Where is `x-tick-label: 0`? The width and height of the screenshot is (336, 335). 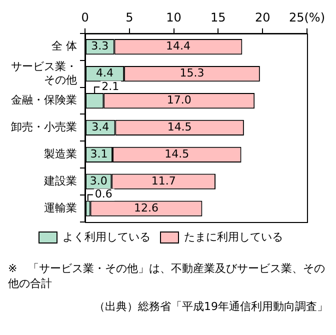 x-tick-label: 0 is located at coordinates (85, 17).